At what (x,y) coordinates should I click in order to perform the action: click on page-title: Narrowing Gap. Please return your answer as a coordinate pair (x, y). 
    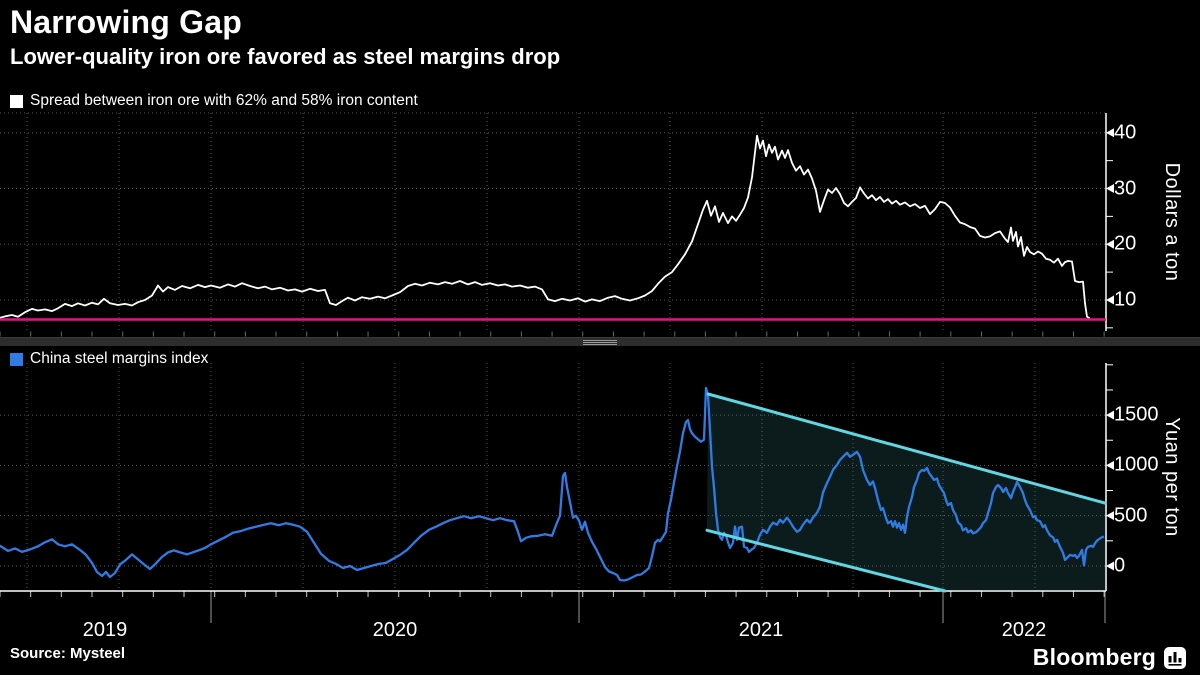
    Looking at the image, I should click on (126, 22).